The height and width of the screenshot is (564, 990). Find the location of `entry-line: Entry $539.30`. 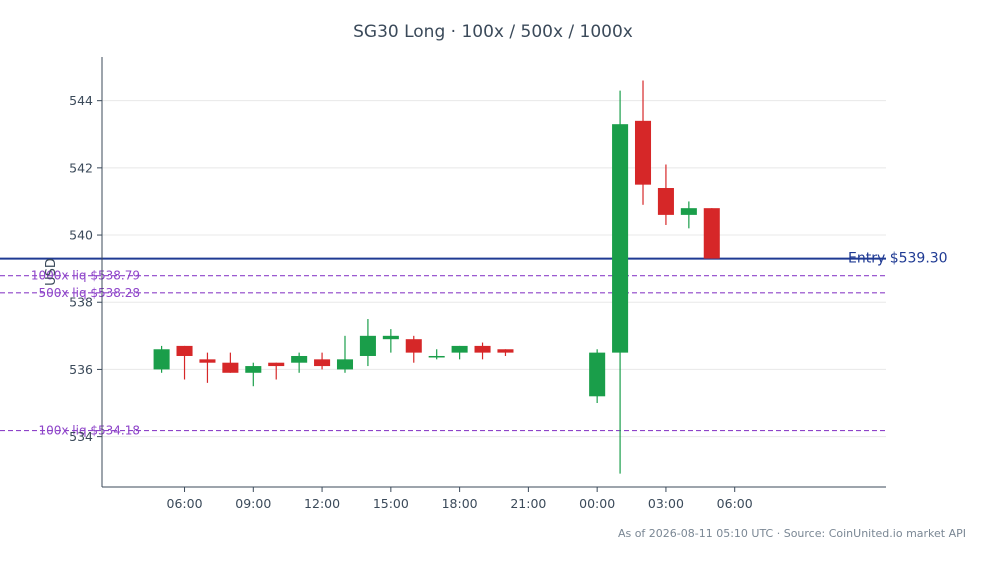

entry-line: Entry $539.30 is located at coordinates (474, 259).